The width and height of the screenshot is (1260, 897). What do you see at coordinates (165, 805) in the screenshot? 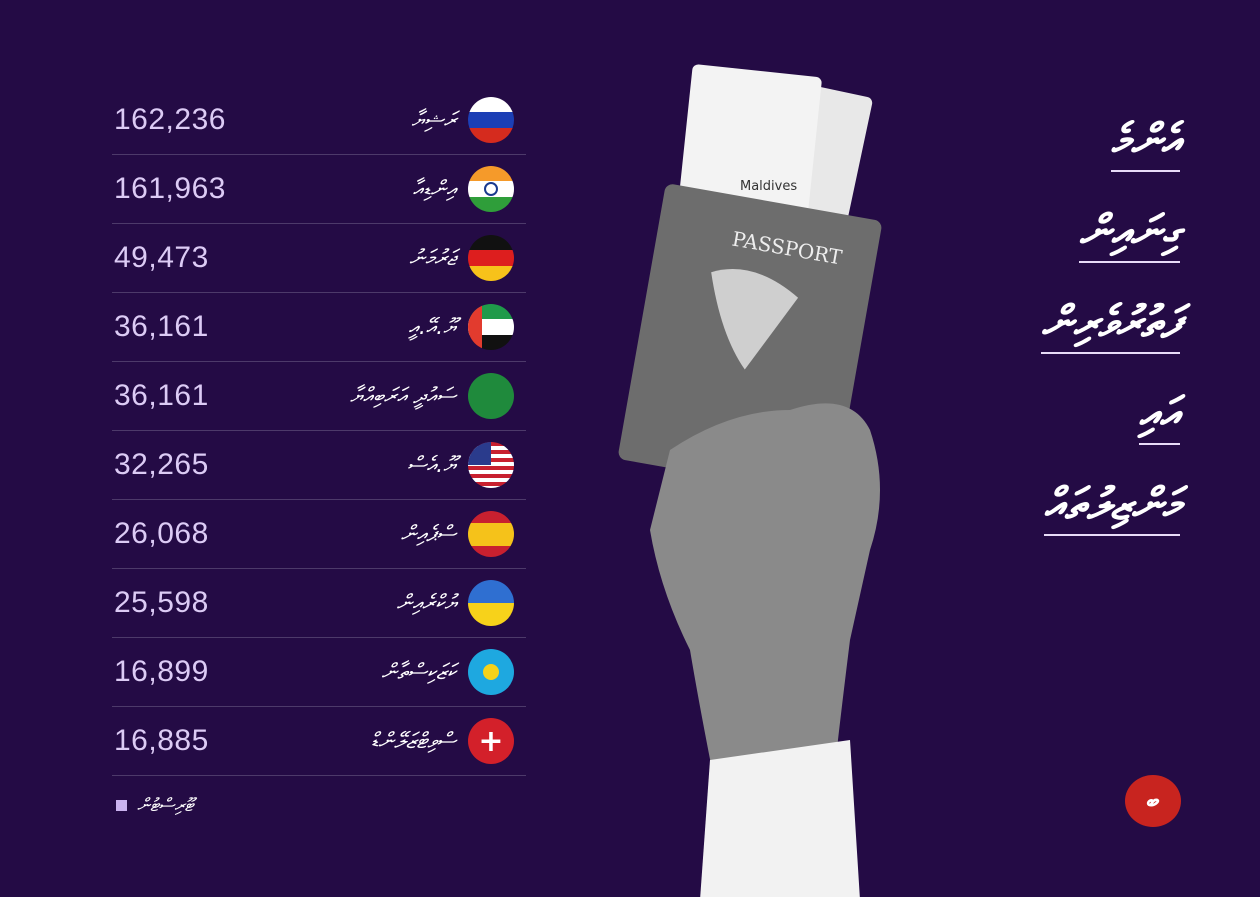
I see `source-text: ޓޫރިސްޓުން` at bounding box center [165, 805].